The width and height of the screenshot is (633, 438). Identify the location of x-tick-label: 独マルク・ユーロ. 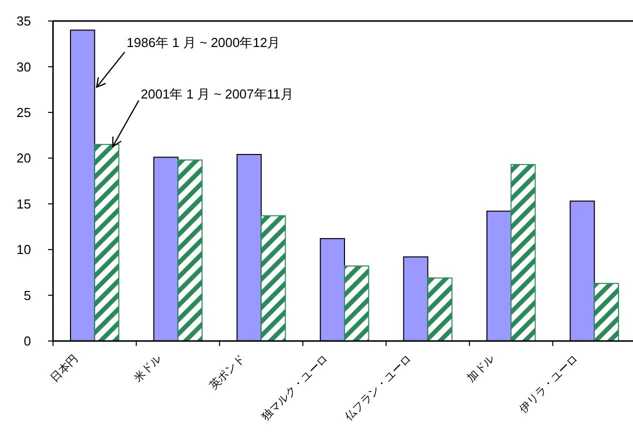
(294, 388).